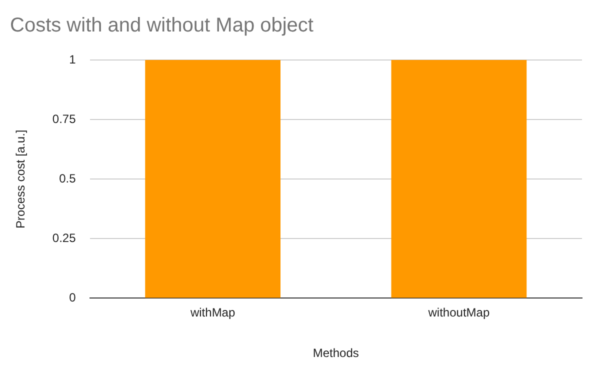  What do you see at coordinates (162, 25) in the screenshot?
I see `chart-title: Costs with and without Map object` at bounding box center [162, 25].